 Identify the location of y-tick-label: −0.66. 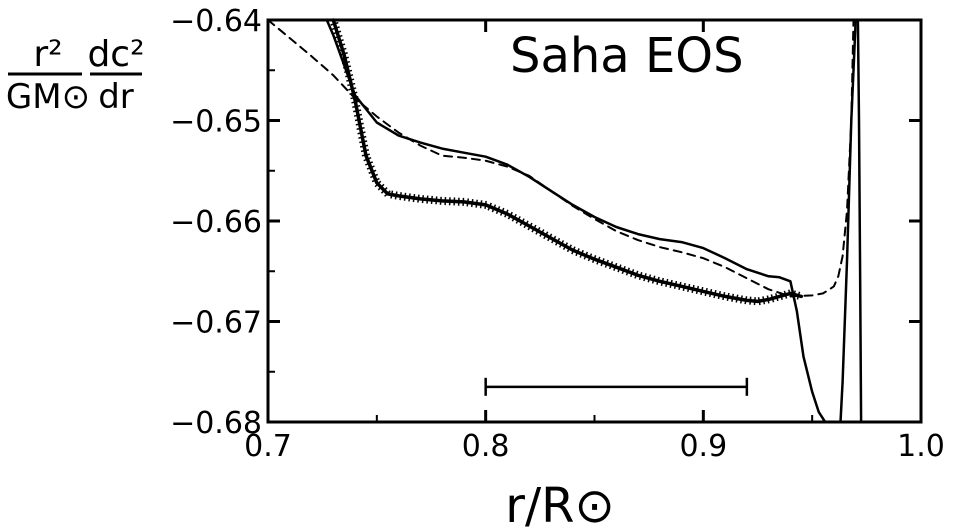
(216, 222).